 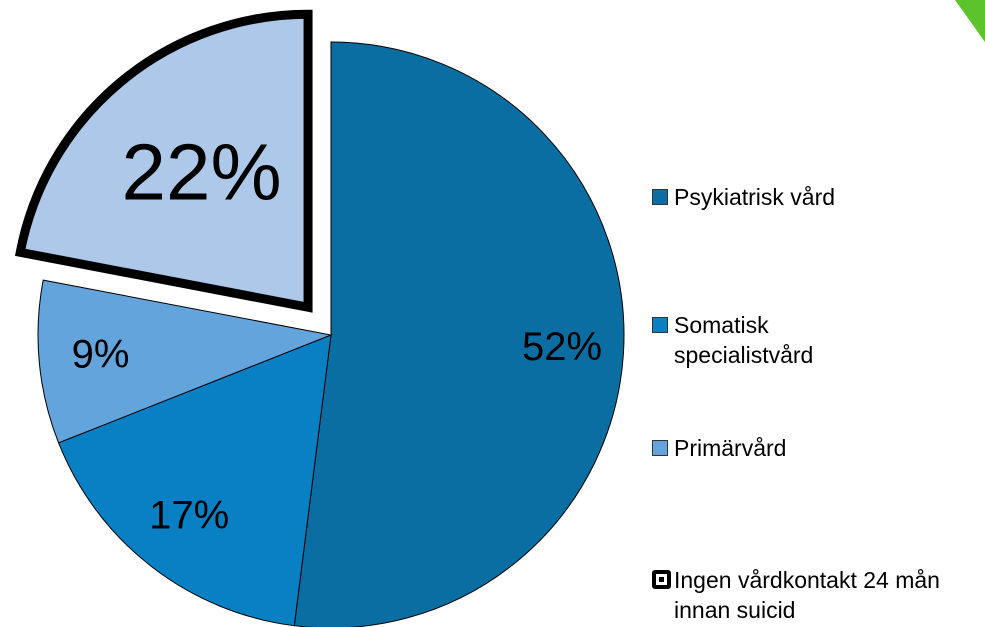 I want to click on legend-item: Somatisk specialistvård, so click(x=752, y=340).